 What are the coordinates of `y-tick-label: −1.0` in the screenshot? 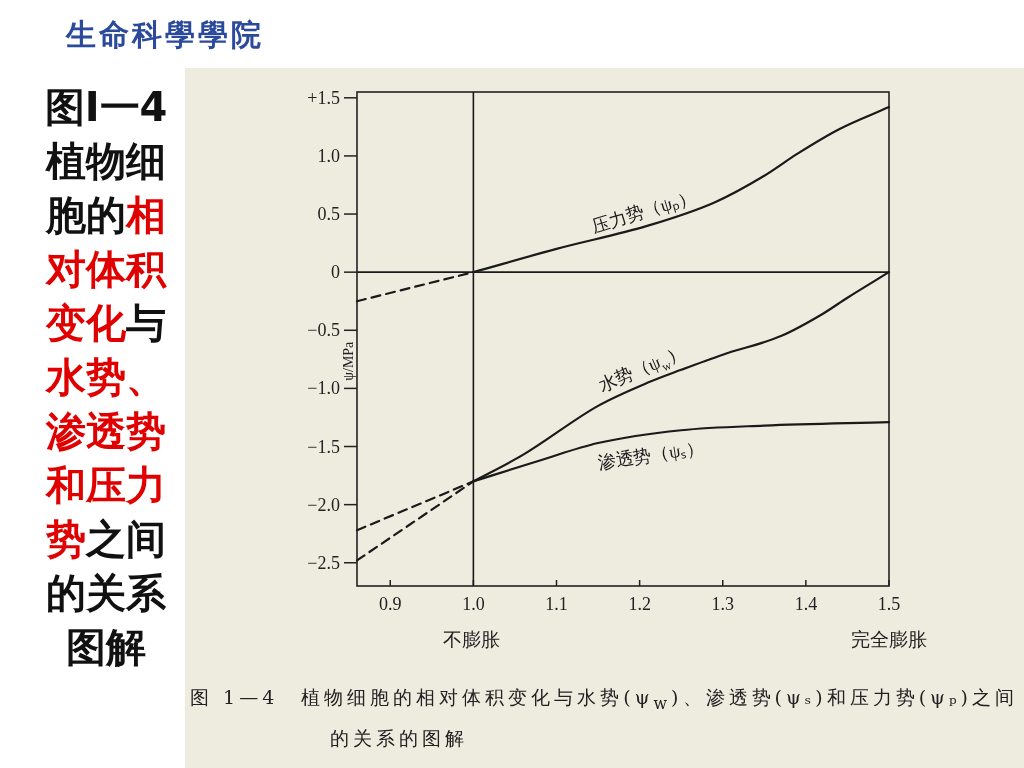 It's located at (323, 388).